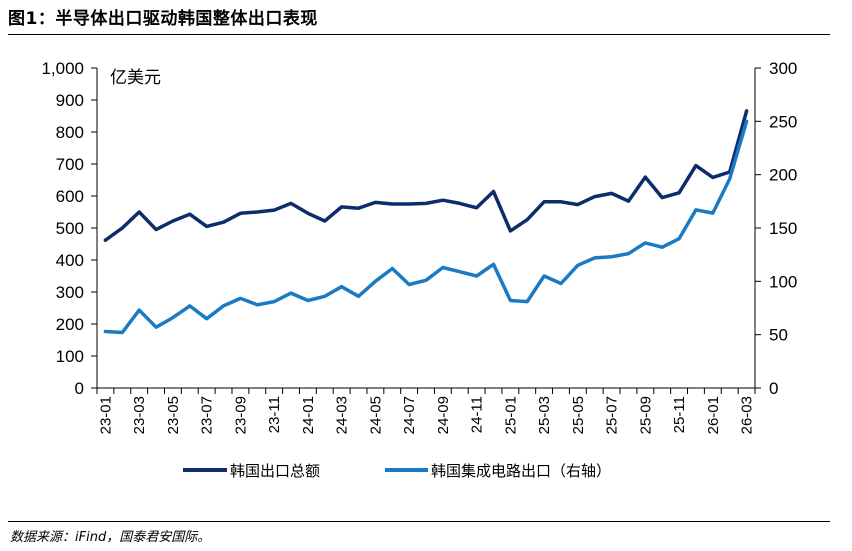 This screenshot has width=852, height=551. I want to click on footer-divider, so click(419, 521).